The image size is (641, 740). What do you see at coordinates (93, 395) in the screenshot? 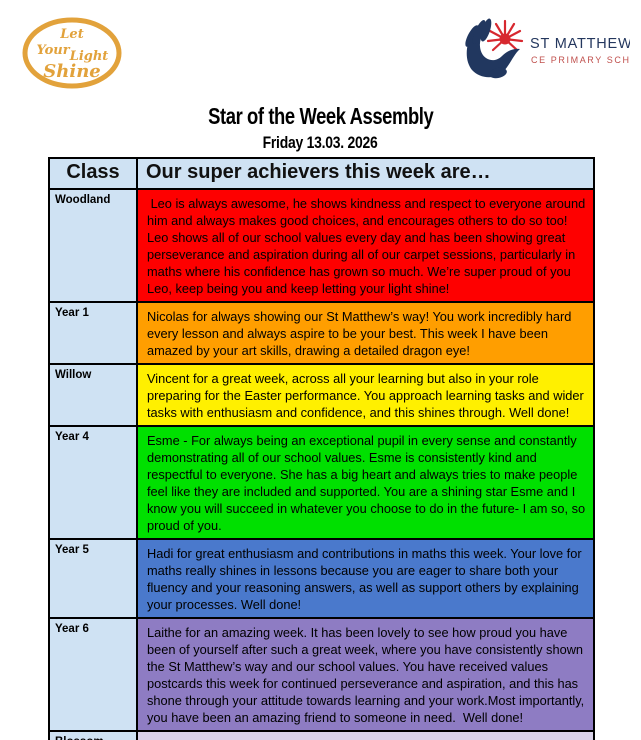
I see `class-name-cell: Willow` at bounding box center [93, 395].